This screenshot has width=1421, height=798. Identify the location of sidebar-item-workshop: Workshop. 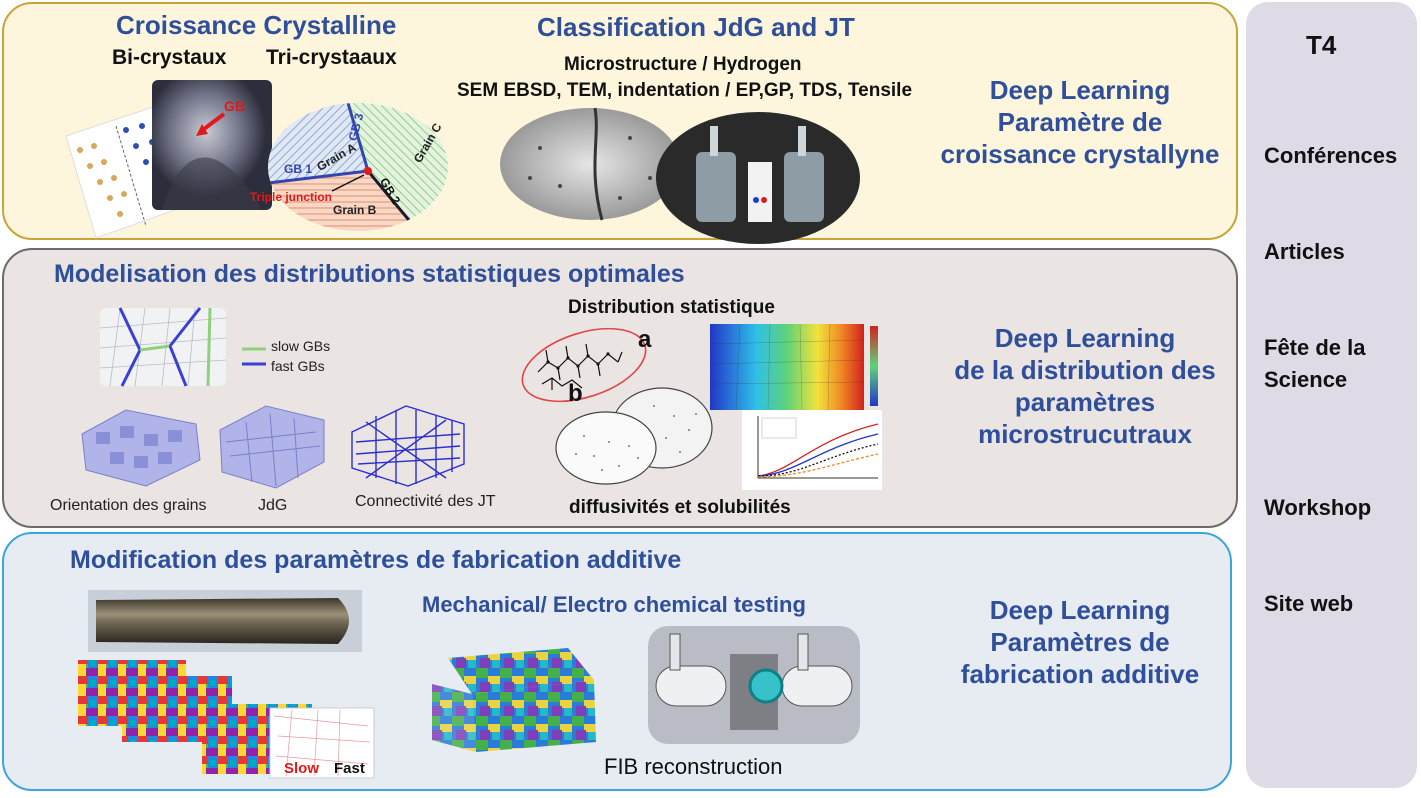
(1318, 507).